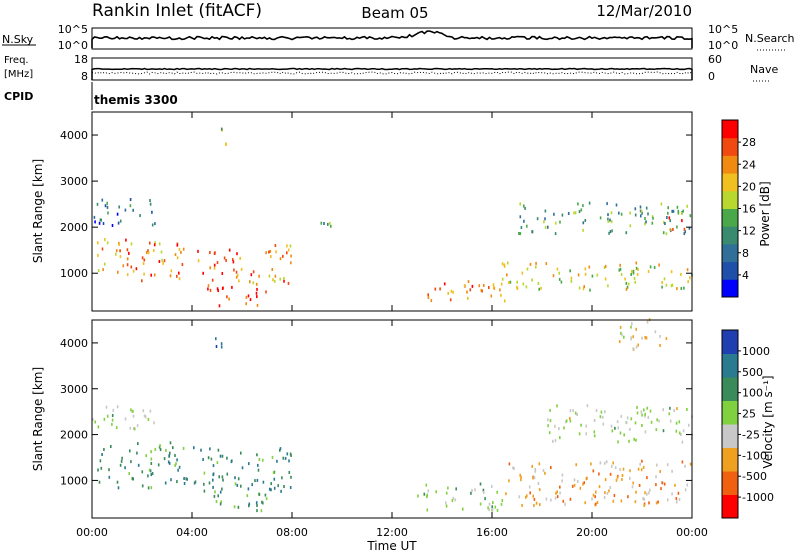 The height and width of the screenshot is (554, 800). I want to click on y-tick-label: 3000, so click(74, 181).